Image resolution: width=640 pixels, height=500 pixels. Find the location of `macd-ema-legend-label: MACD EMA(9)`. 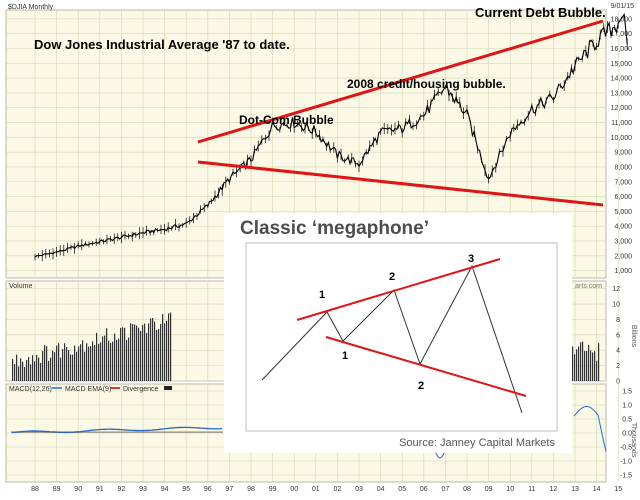

macd-ema-legend-label: MACD EMA(9) is located at coordinates (88, 389).